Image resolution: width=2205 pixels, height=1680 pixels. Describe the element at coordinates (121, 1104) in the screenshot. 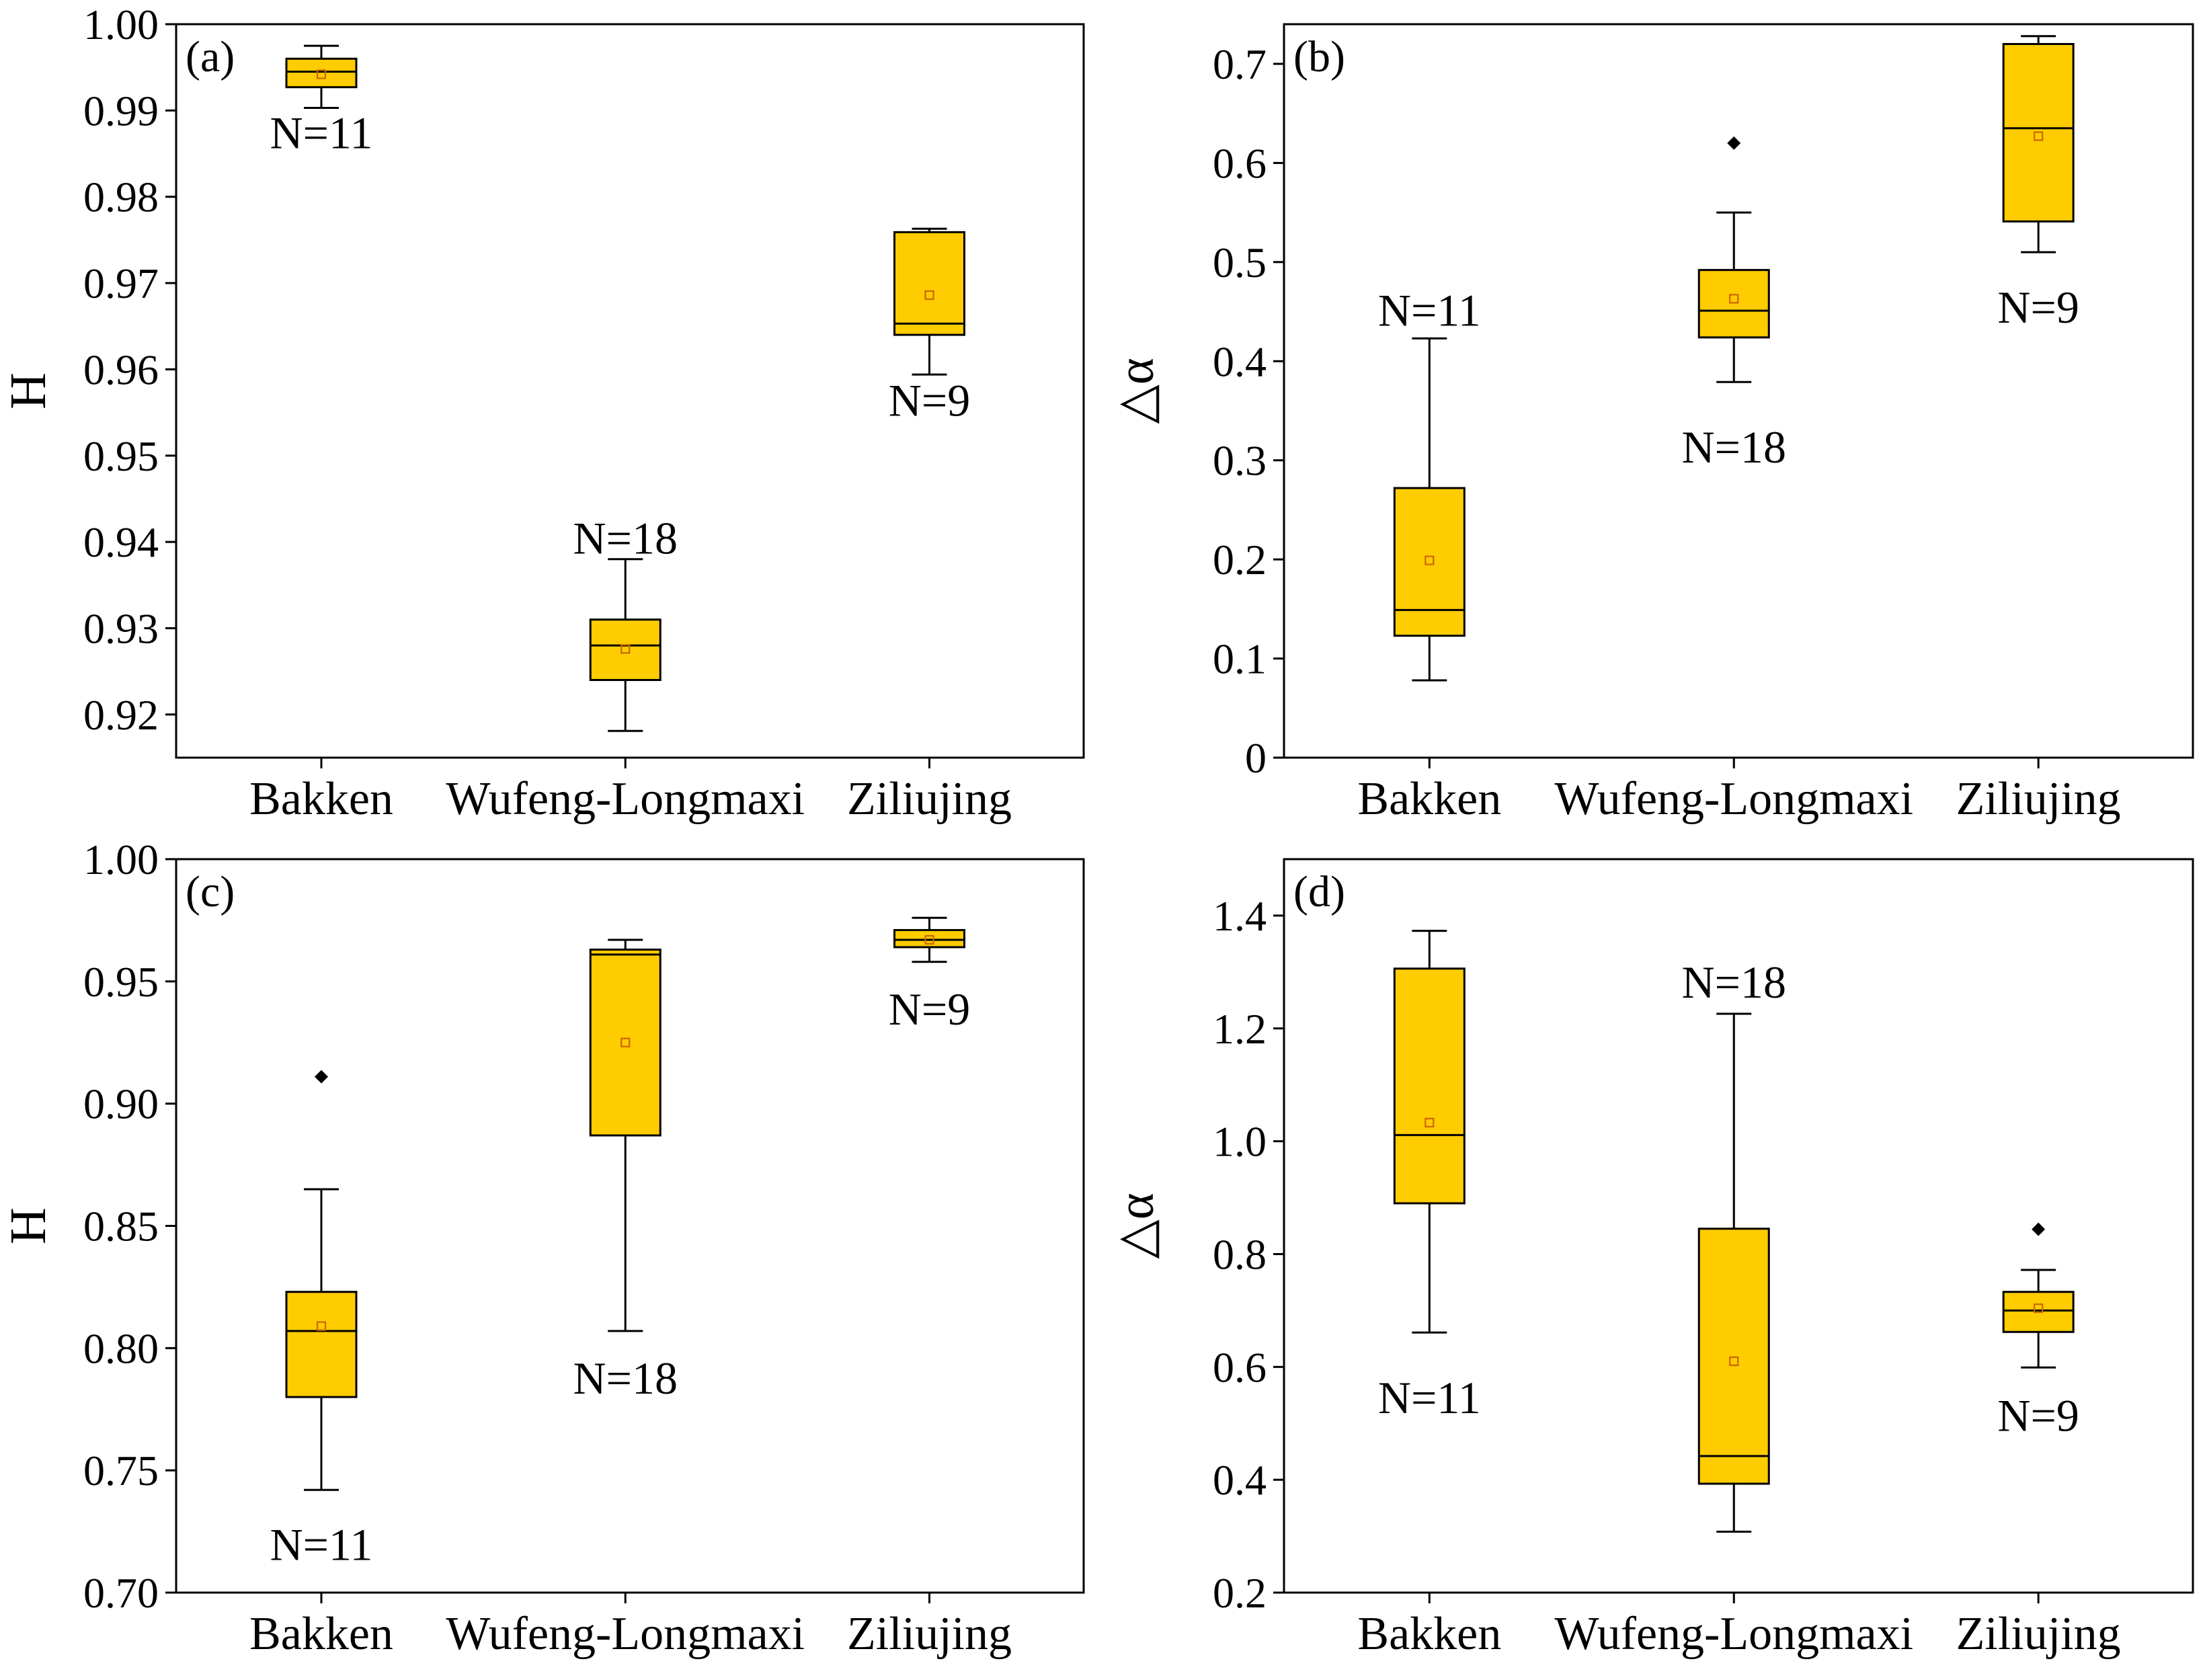

I see `y-tick-label: 0.90` at that location.